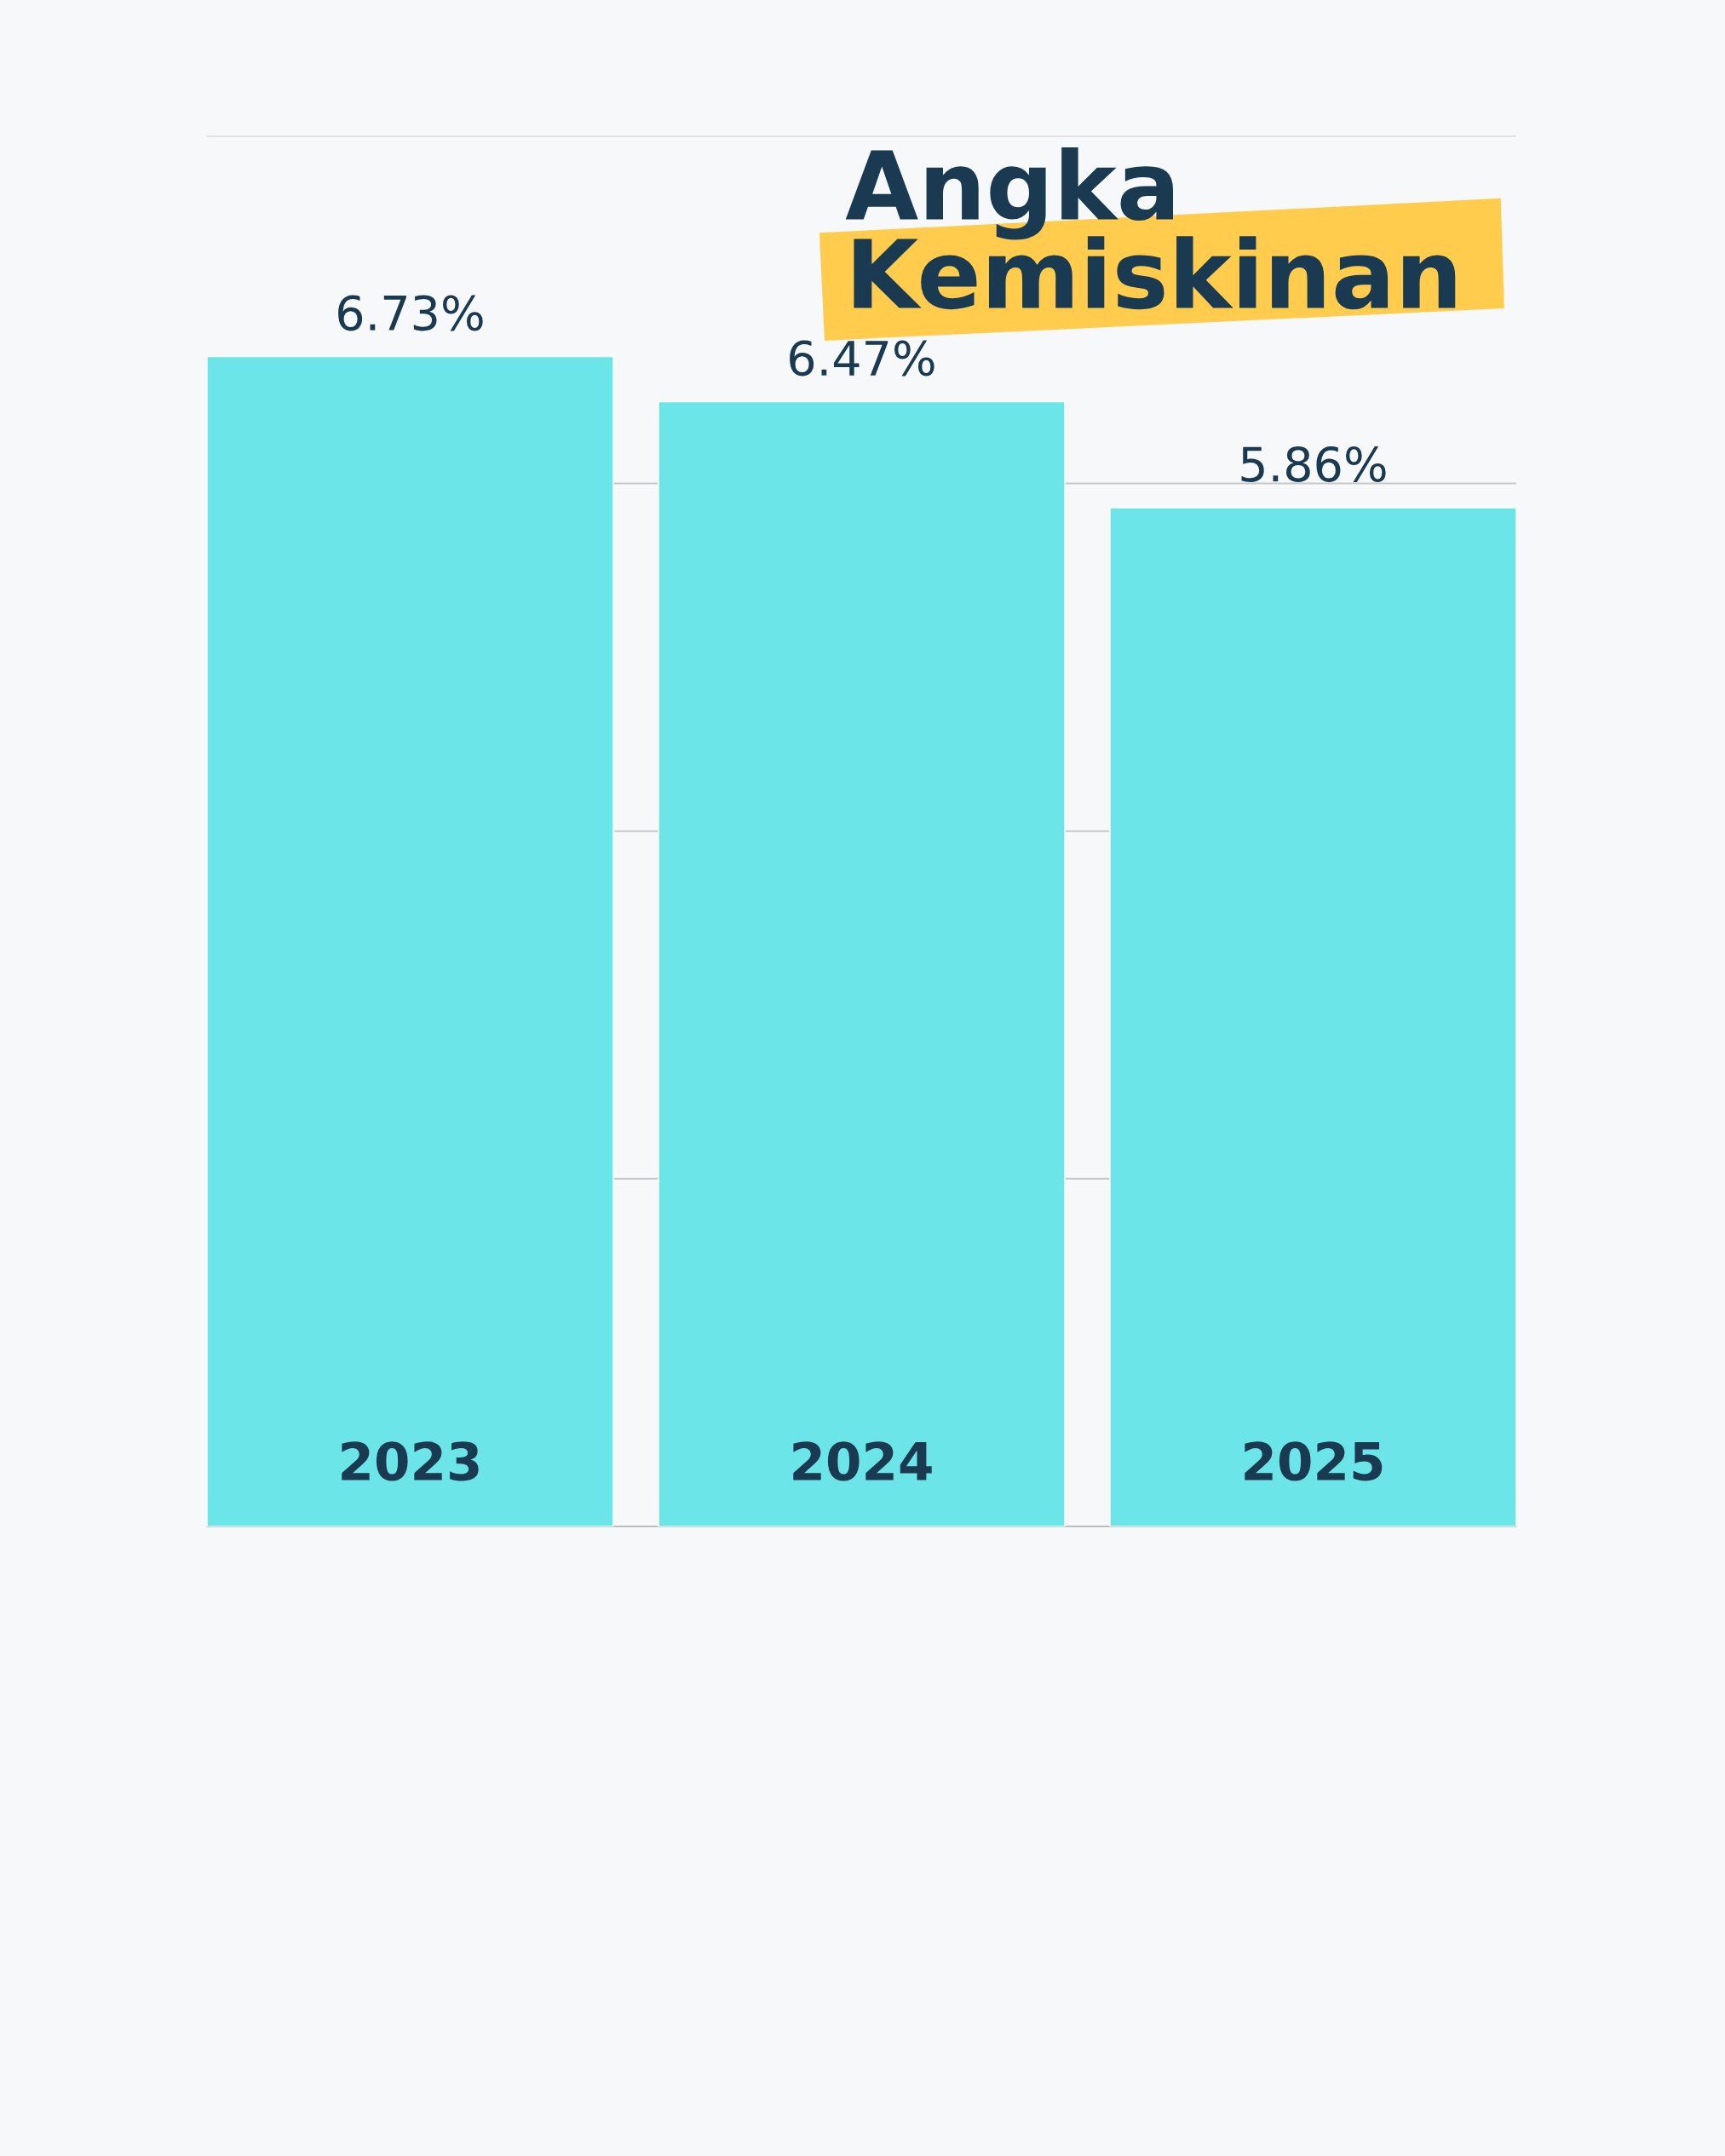 The height and width of the screenshot is (2156, 1725). I want to click on data-label: 6.73%, so click(411, 313).